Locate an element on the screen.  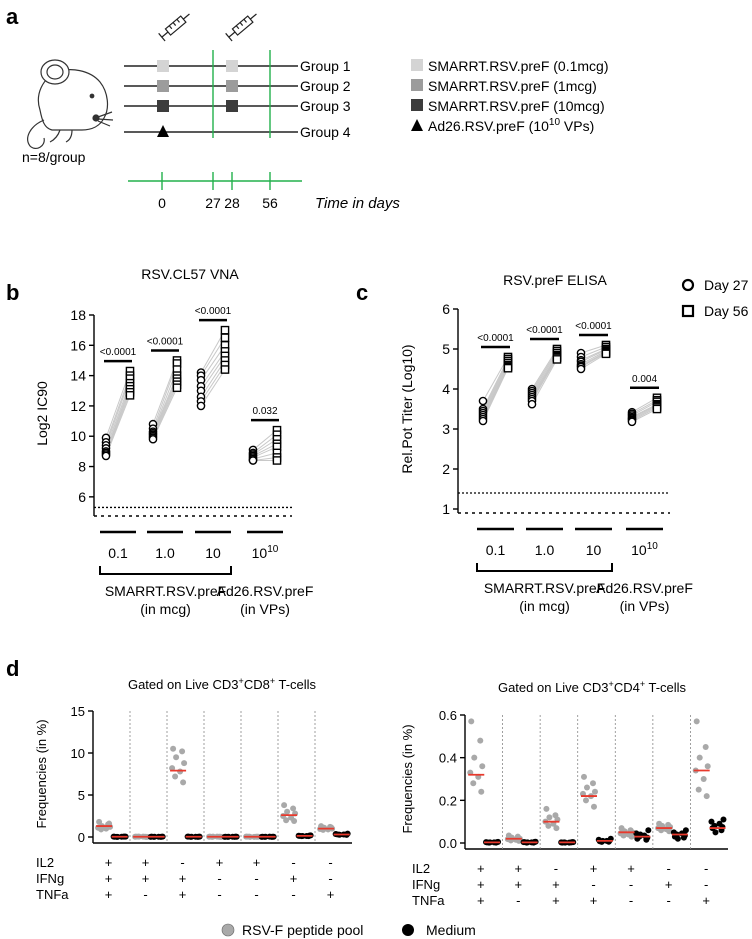
p-value-label: 0.032 is located at coordinates (264, 411).